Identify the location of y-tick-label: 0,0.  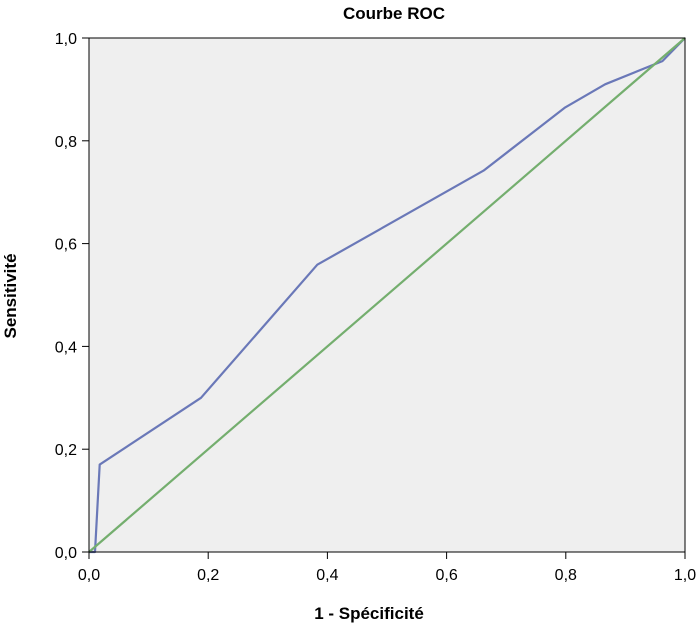
(66, 553).